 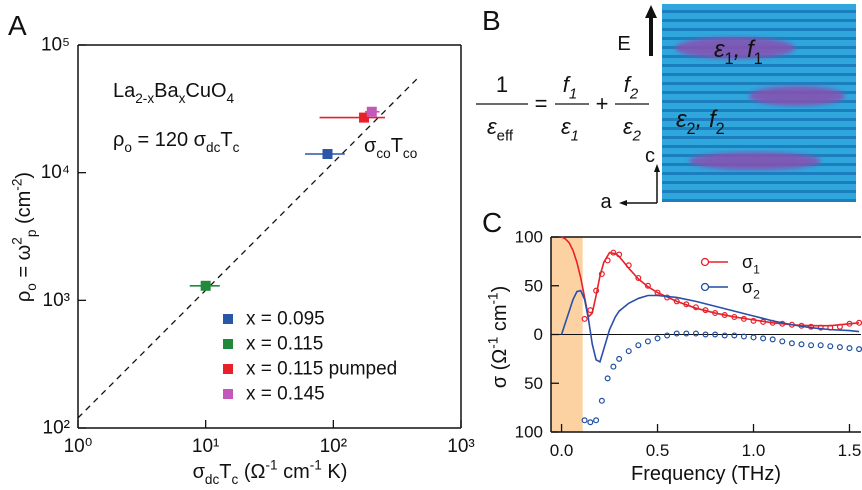 I want to click on annotation-part: c, so click(x=236, y=147).